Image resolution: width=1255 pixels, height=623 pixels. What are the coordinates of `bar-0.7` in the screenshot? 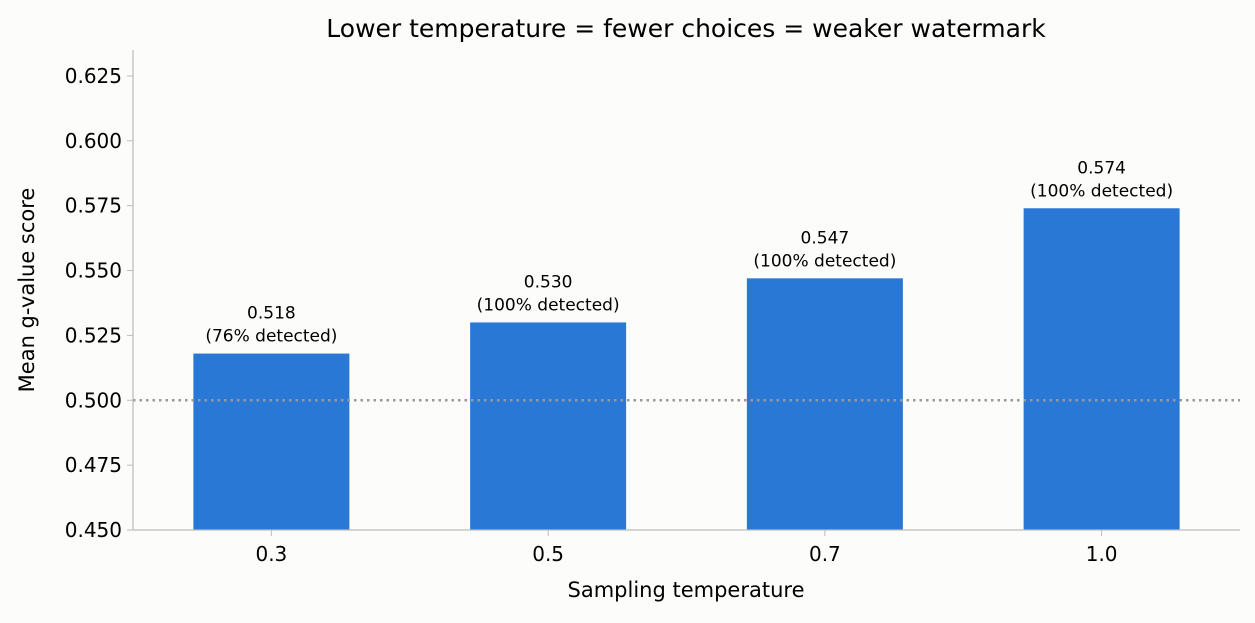 It's located at (824, 404).